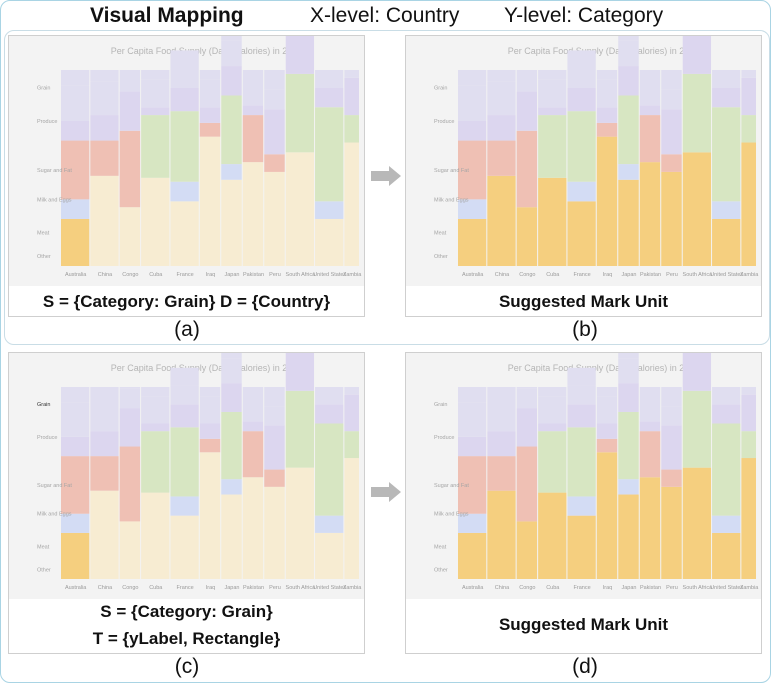  What do you see at coordinates (672, 275) in the screenshot?
I see `x-tick-label: Peru` at bounding box center [672, 275].